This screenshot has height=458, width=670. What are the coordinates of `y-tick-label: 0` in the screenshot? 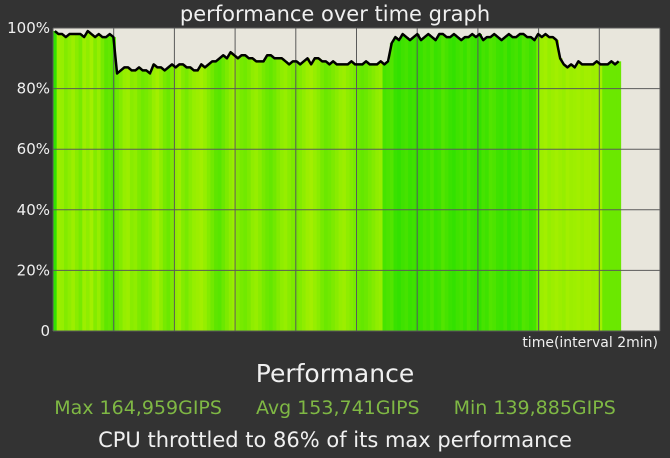 It's located at (45, 331).